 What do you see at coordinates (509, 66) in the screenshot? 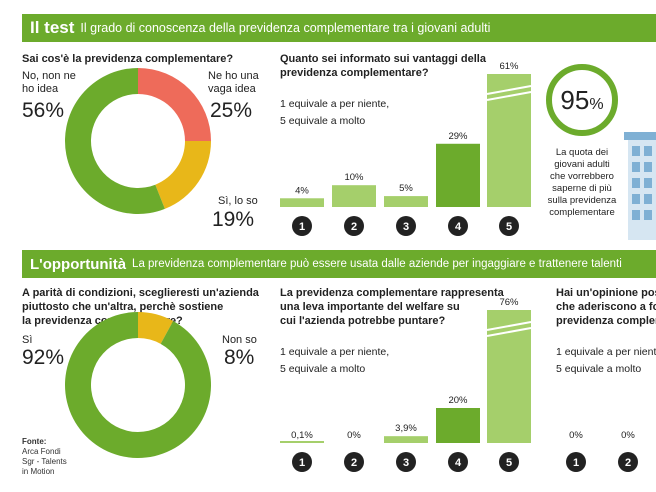
I see `bar-label-5: 61%` at bounding box center [509, 66].